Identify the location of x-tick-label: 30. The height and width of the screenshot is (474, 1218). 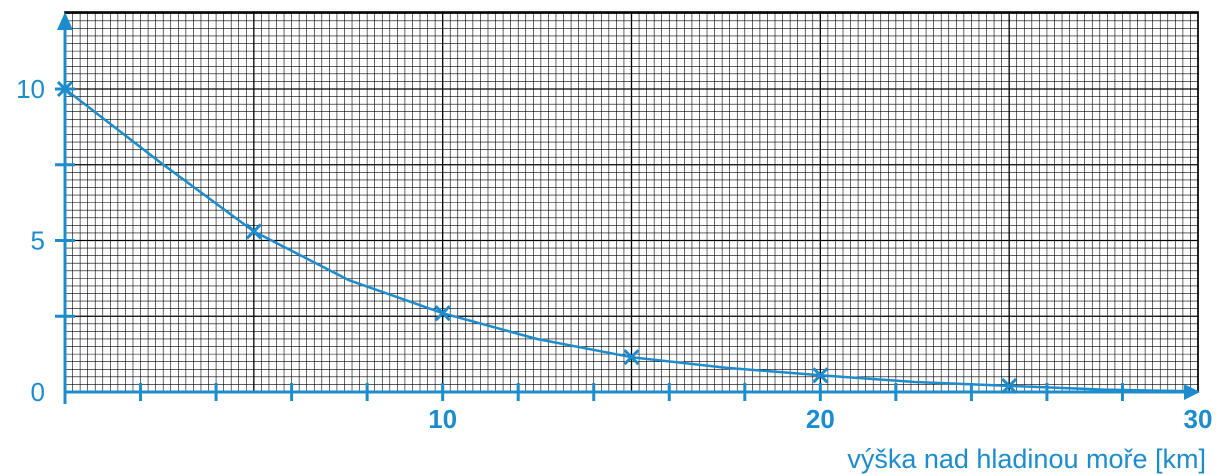
(1198, 419).